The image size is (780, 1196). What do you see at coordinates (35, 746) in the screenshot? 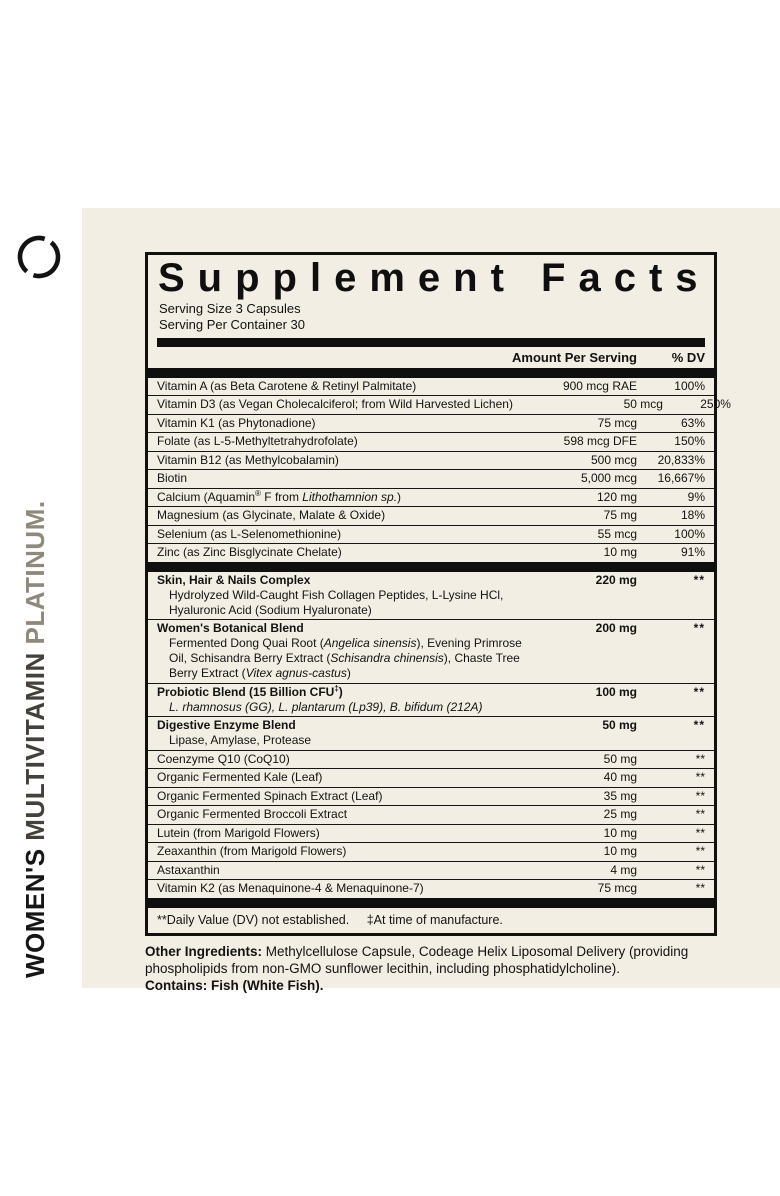
I see `brand-multivitamin-text: MULTIVITAMIN` at bounding box center [35, 746].